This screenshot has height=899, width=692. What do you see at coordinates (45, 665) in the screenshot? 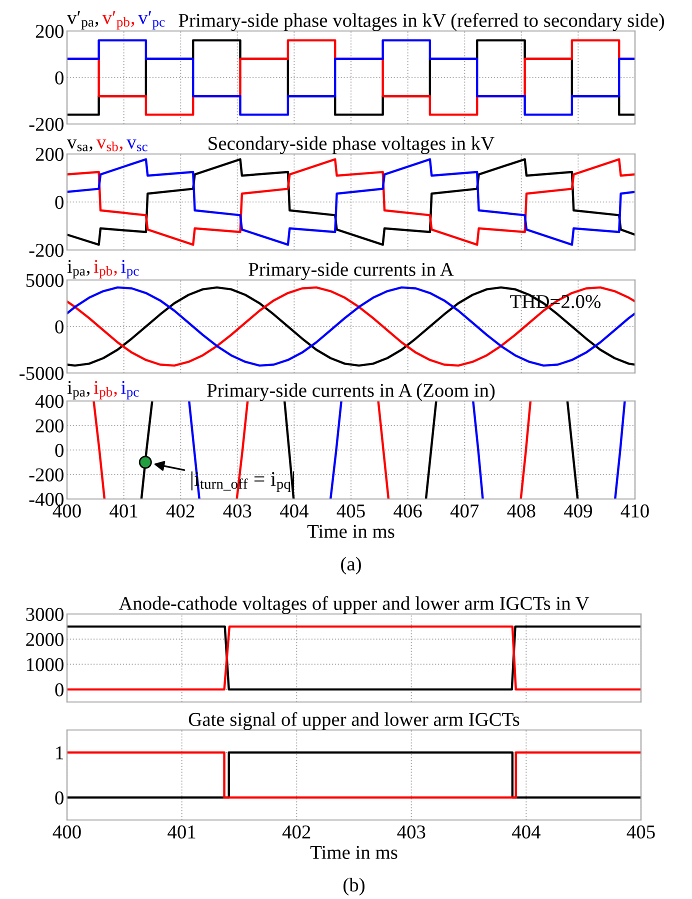
I see `y-tick-label: 1000` at bounding box center [45, 665].